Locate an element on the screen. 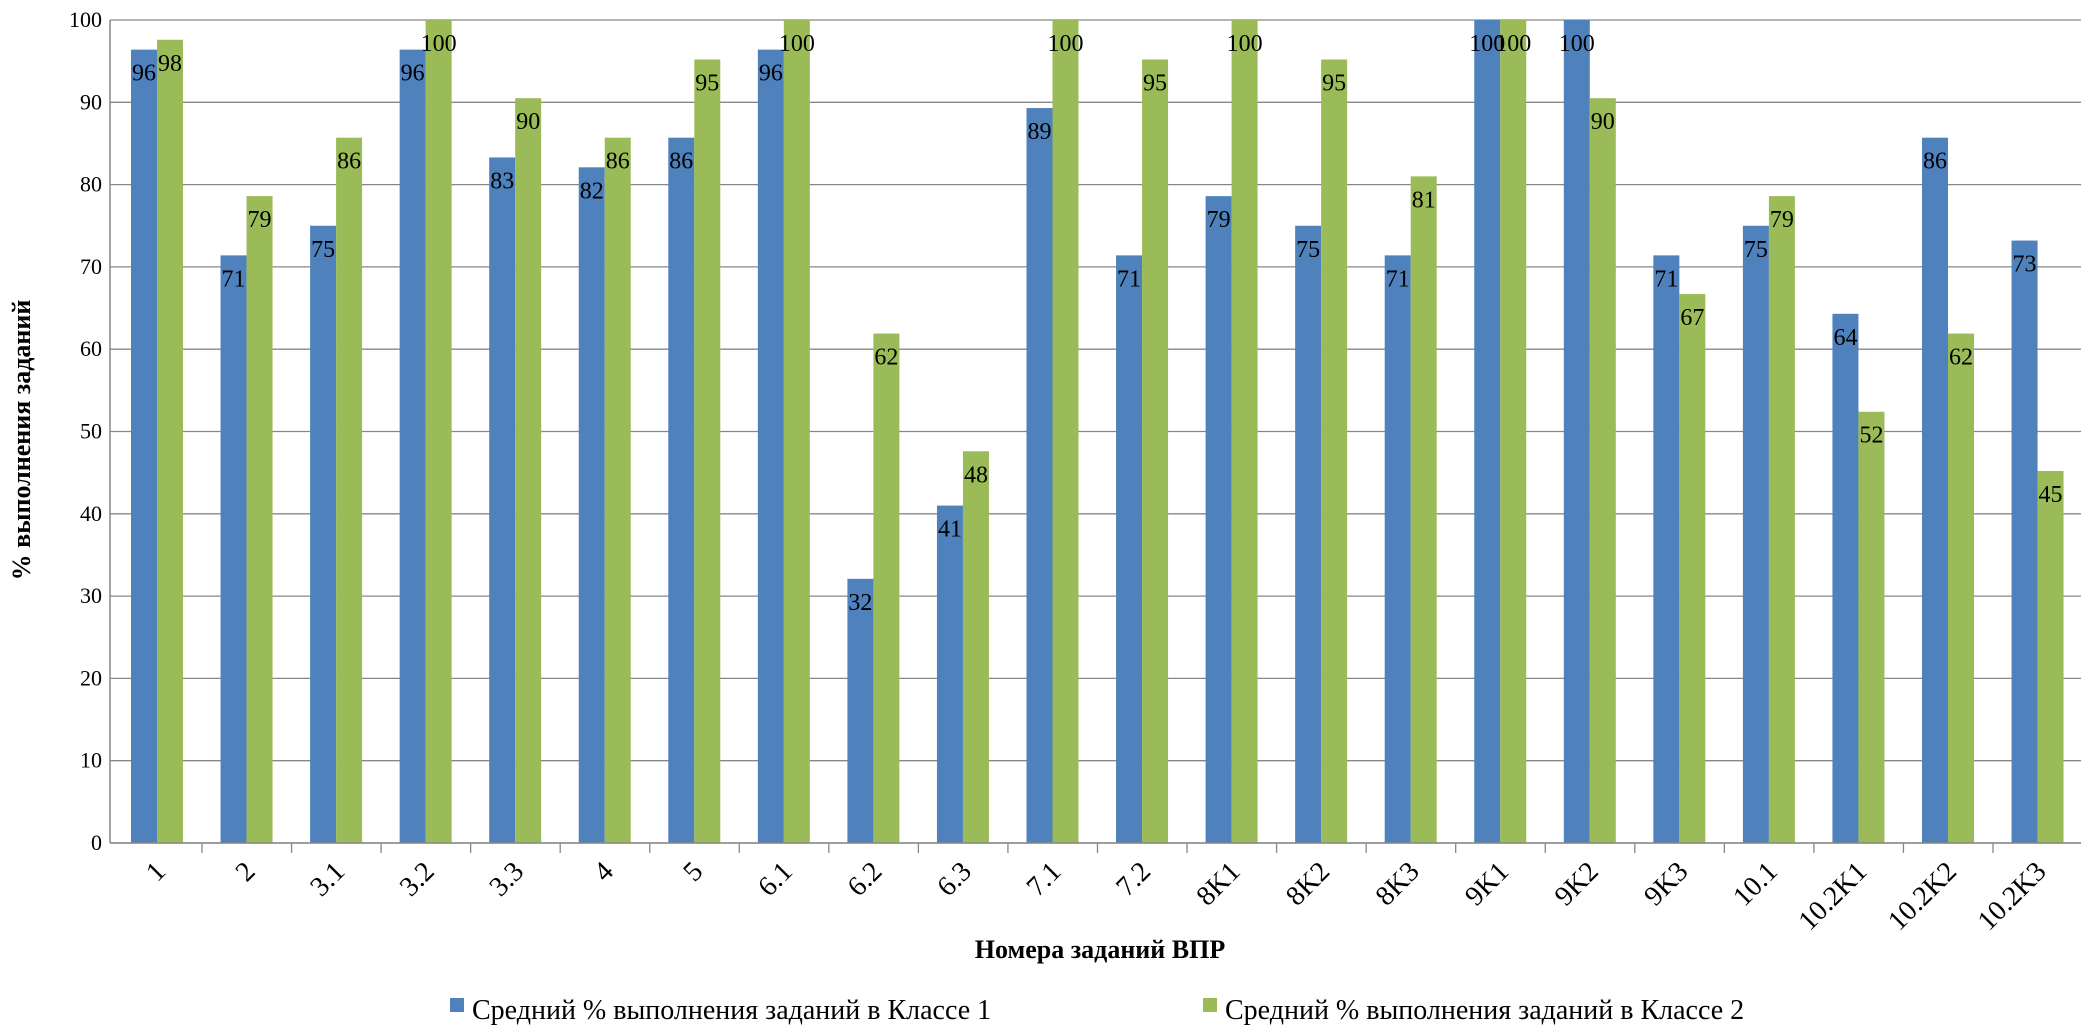 This screenshot has height=1027, width=2081. data-label-series-1: 64 is located at coordinates (1845, 338).